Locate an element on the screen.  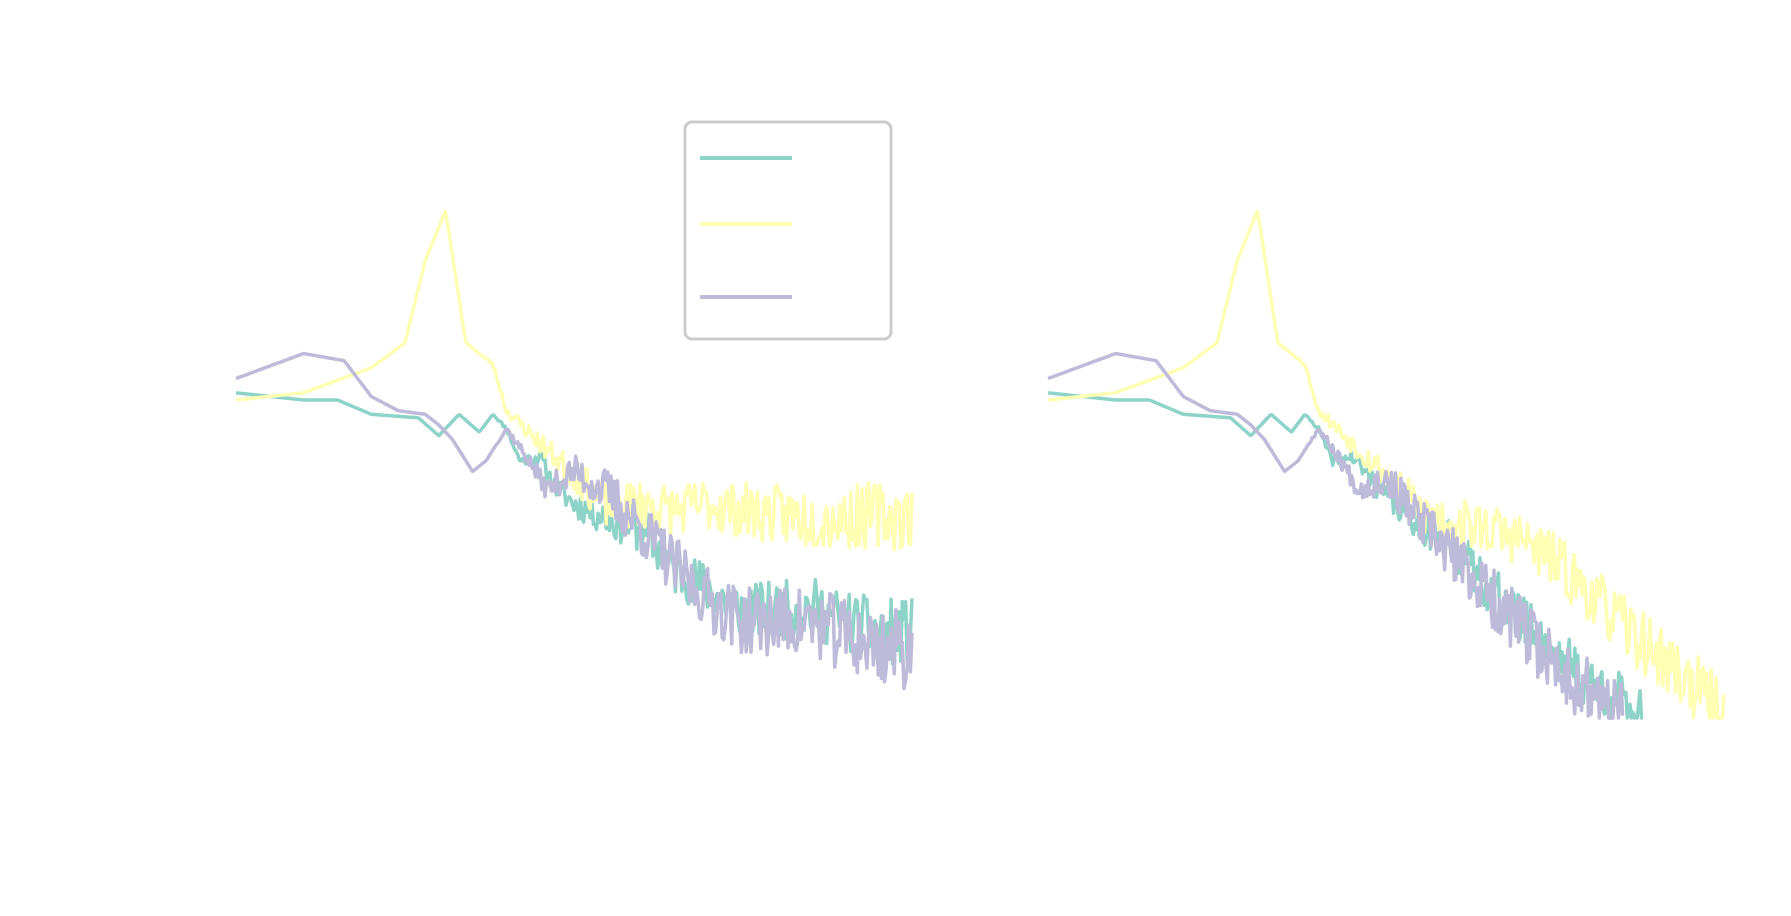
legend-box is located at coordinates (788, 230).